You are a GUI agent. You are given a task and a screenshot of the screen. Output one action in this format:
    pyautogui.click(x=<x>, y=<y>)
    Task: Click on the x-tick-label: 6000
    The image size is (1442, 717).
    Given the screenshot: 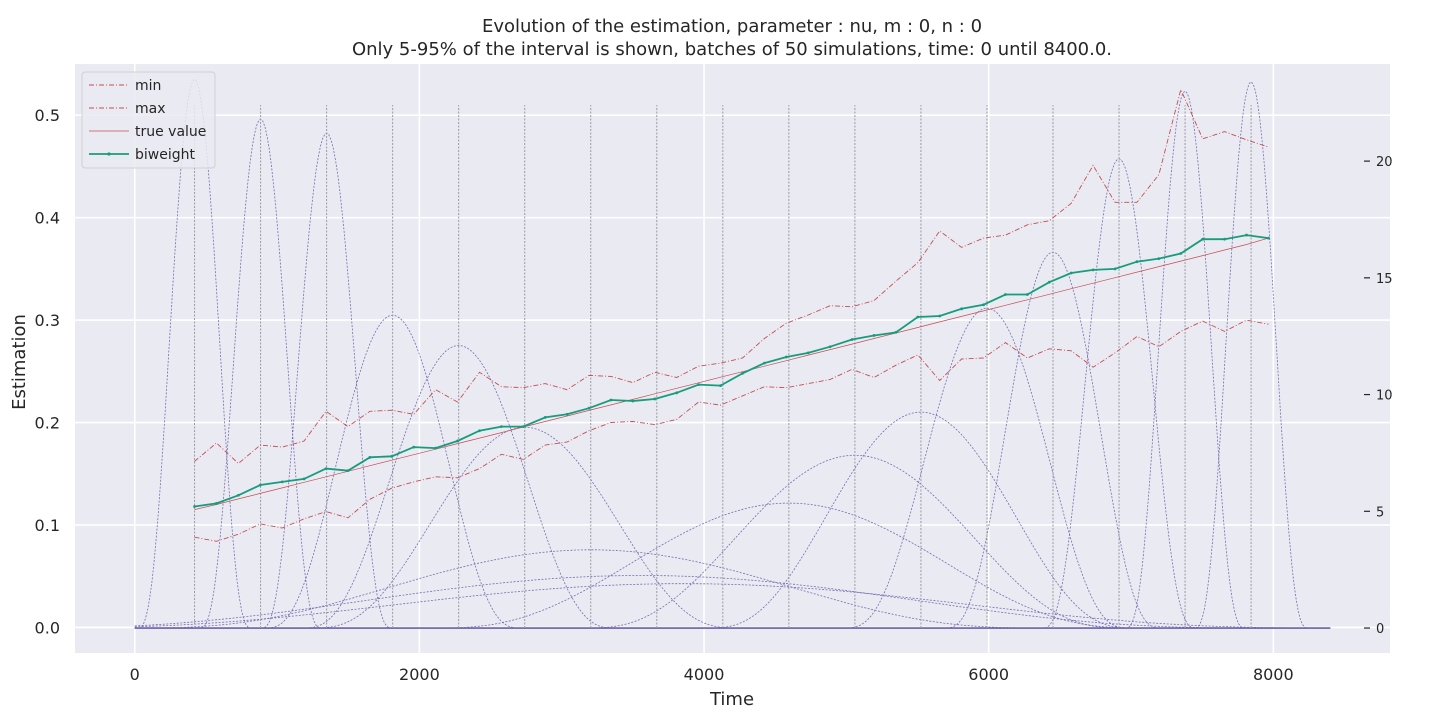 What is the action you would take?
    pyautogui.click(x=988, y=674)
    